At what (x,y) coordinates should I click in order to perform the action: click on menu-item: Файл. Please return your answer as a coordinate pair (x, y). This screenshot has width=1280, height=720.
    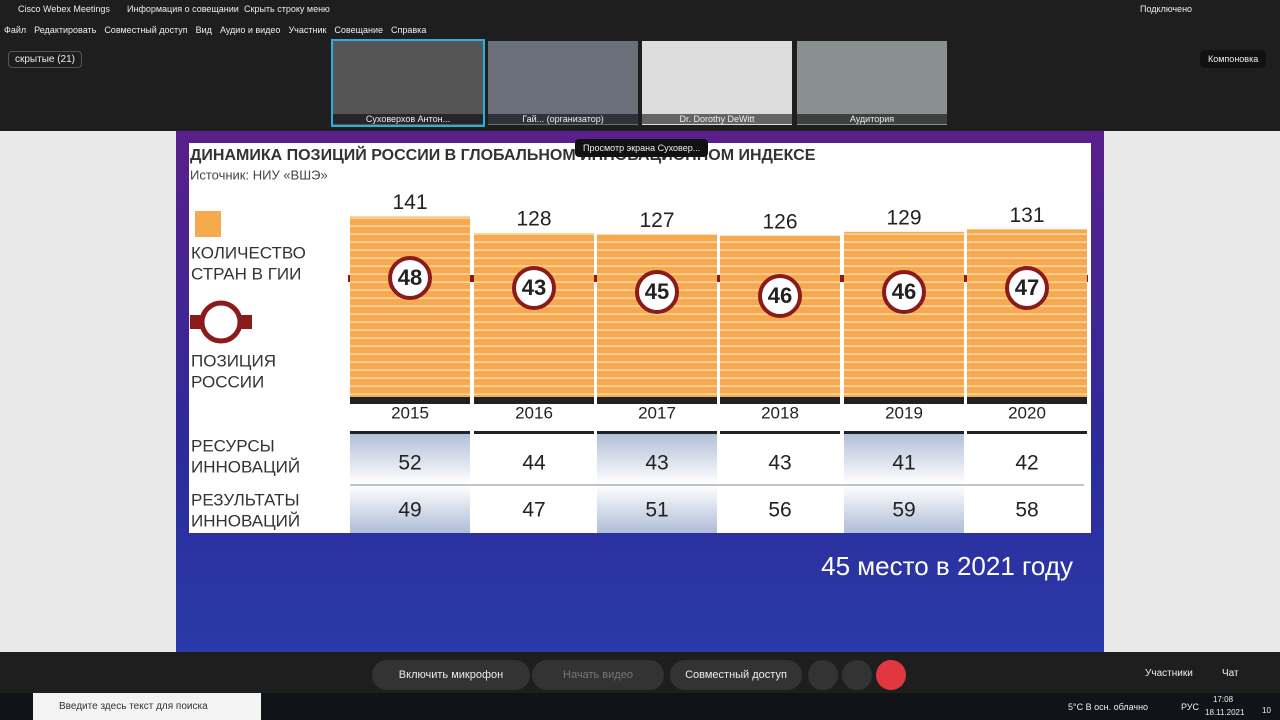
    Looking at the image, I should click on (15, 30).